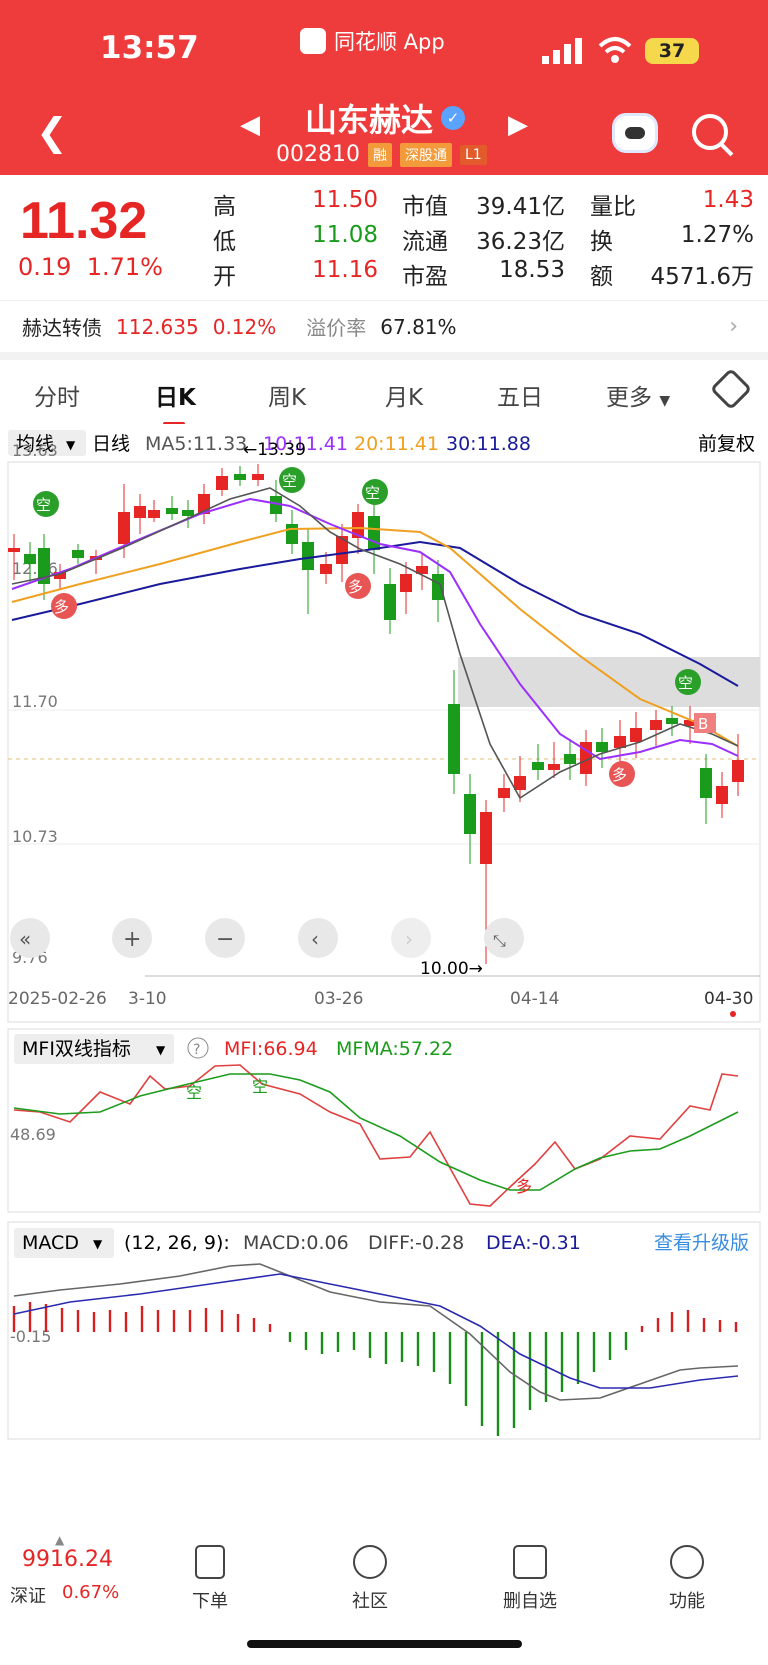 The height and width of the screenshot is (1665, 768). Describe the element at coordinates (33, 1134) in the screenshot. I see `mfi-tick: 48.69` at that location.